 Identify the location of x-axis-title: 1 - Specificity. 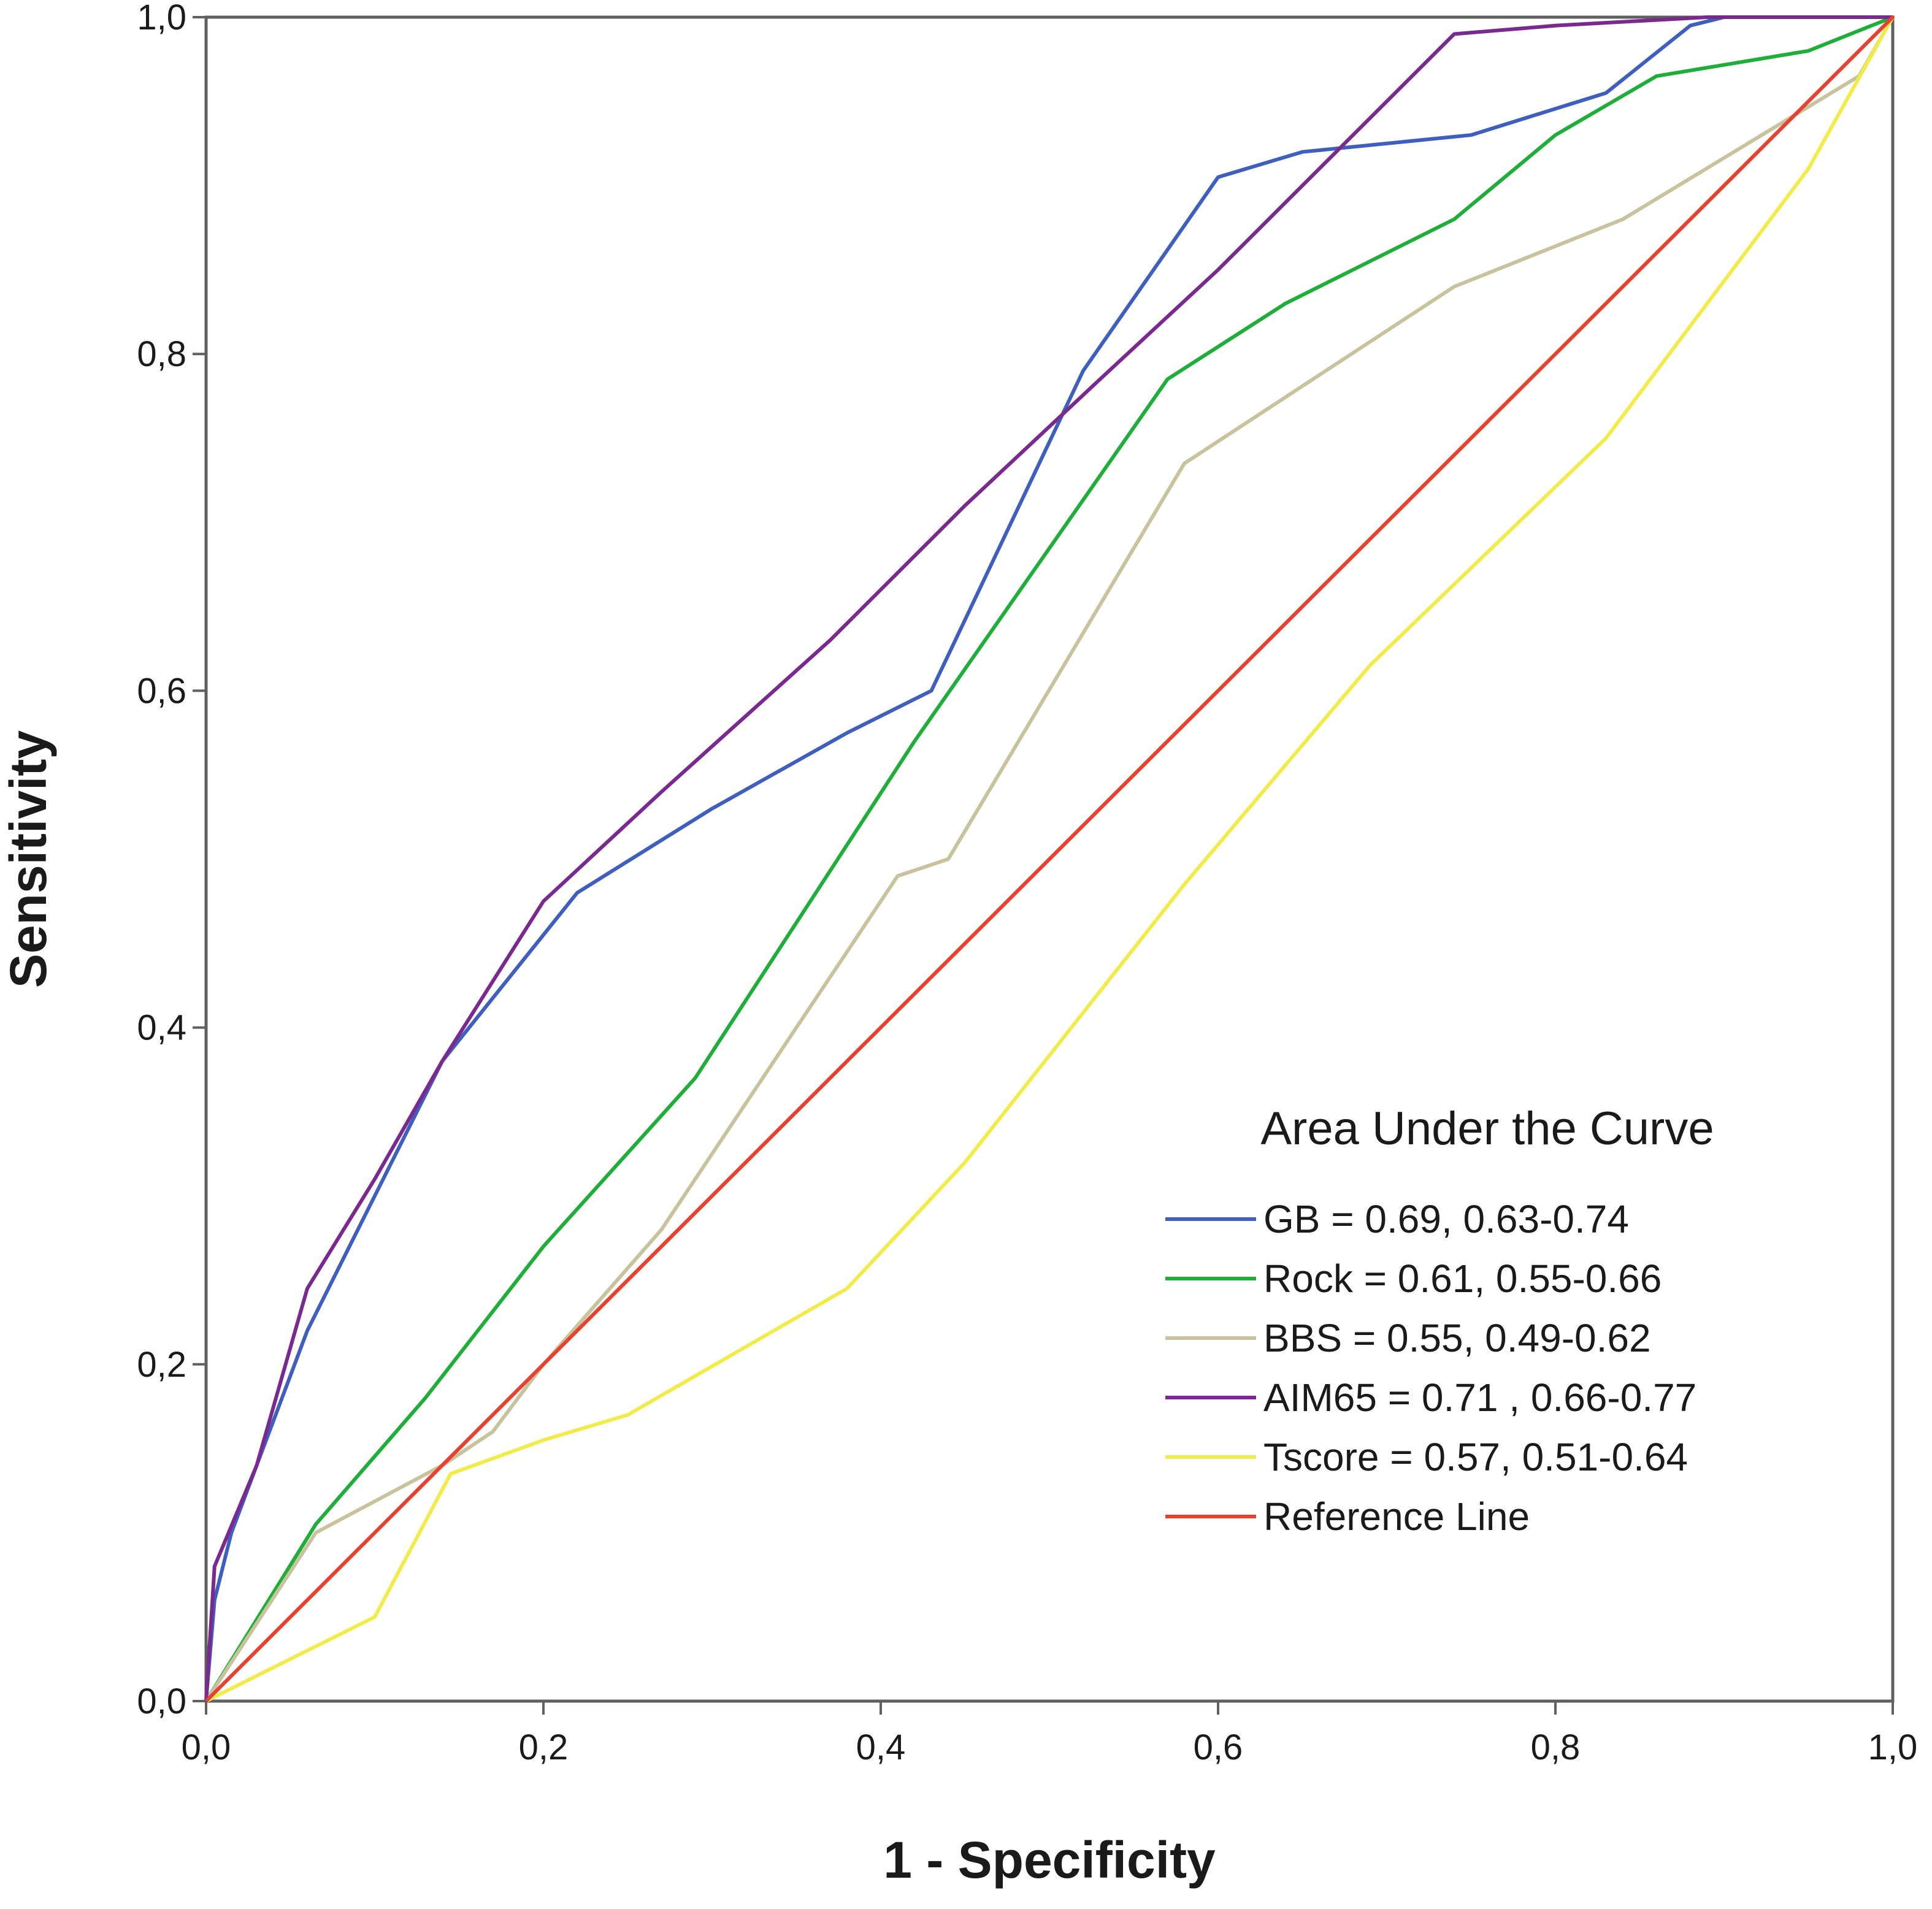
(1049, 1860).